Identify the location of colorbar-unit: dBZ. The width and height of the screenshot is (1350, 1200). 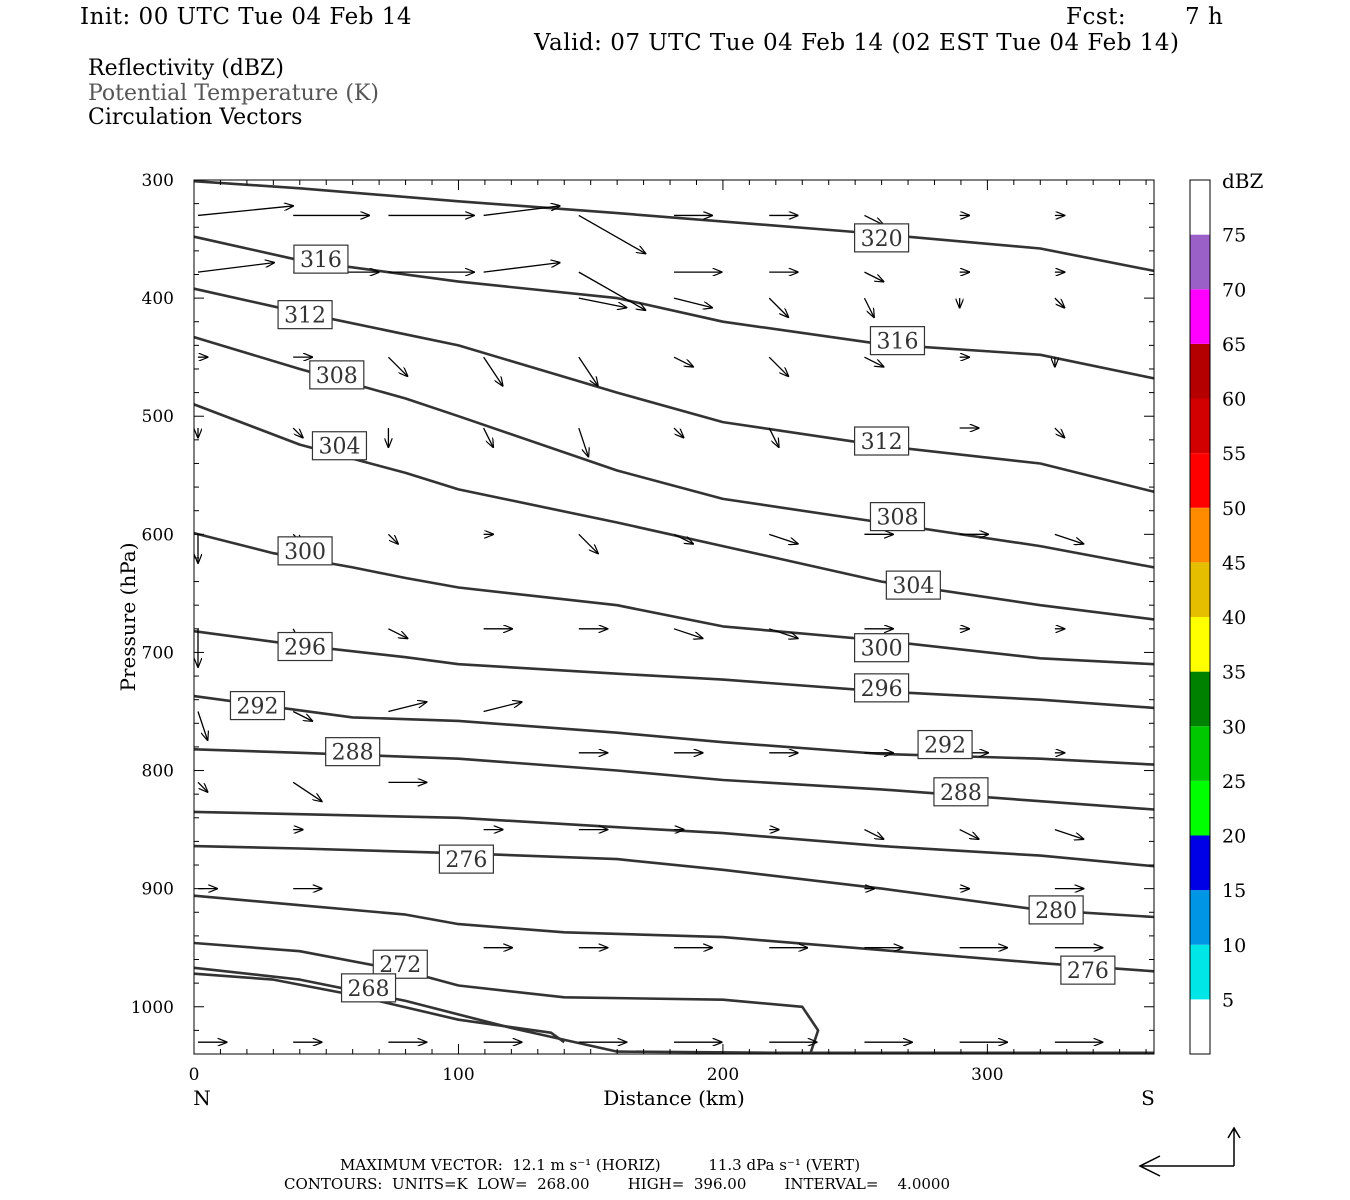
(1243, 181).